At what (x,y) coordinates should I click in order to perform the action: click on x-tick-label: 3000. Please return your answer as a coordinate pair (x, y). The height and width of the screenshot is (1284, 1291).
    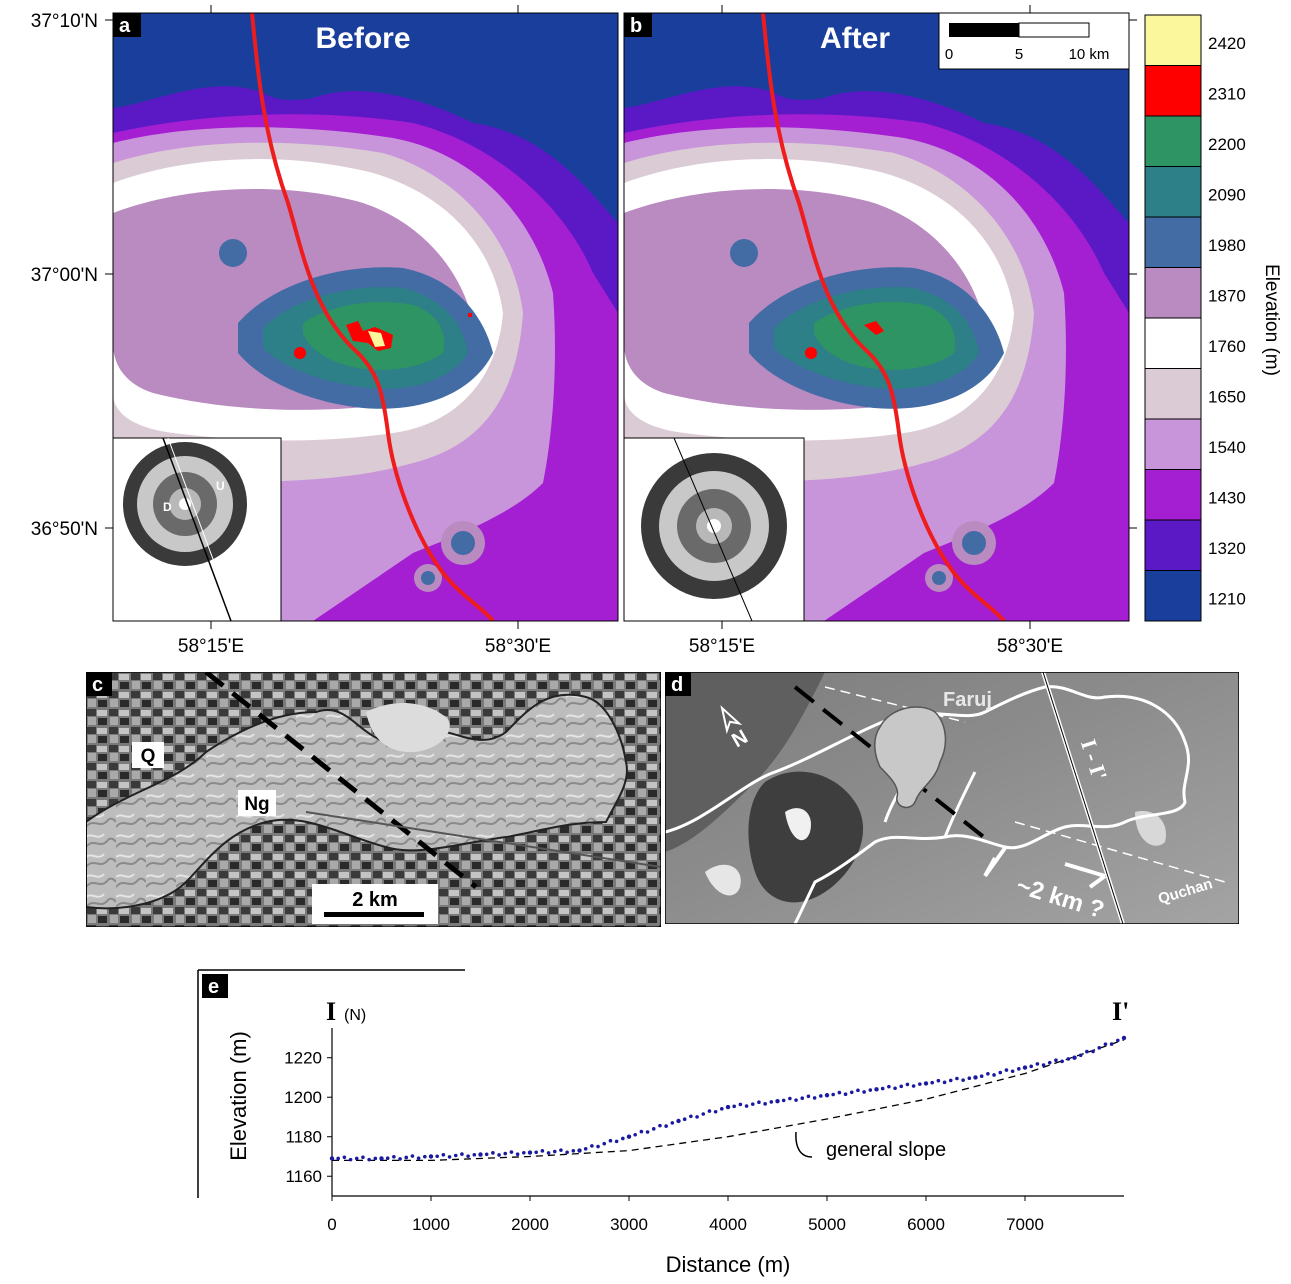
    Looking at the image, I should click on (629, 1224).